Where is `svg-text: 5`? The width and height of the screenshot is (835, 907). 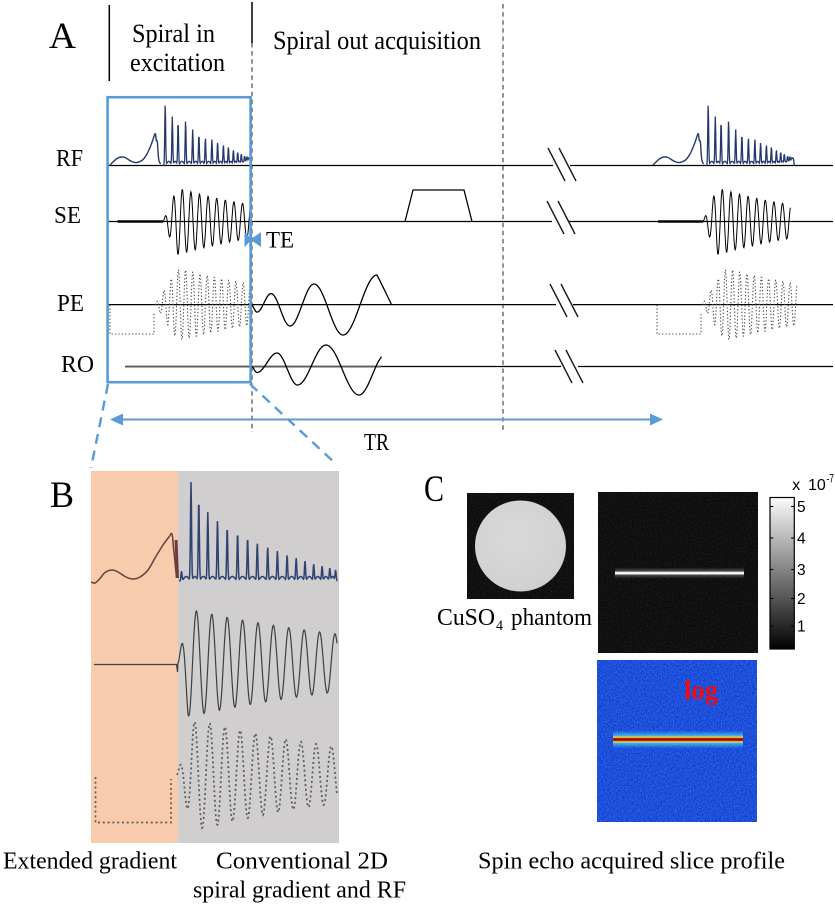 svg-text: 5 is located at coordinates (801, 507).